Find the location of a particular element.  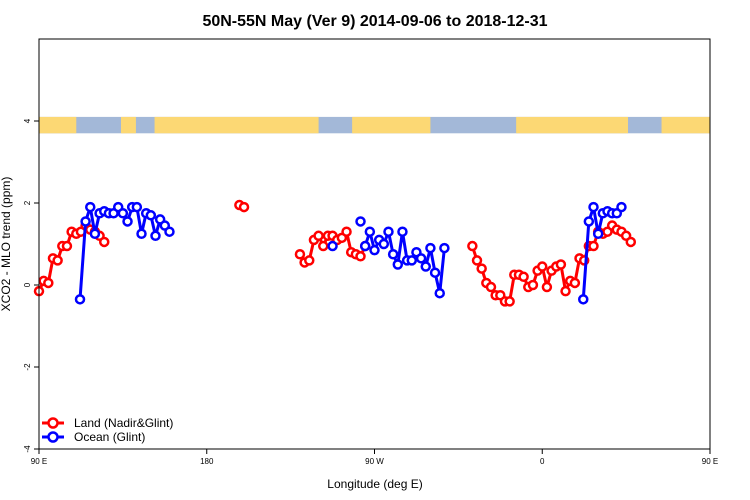

legend: Land (Nadir&Glint) Ocean (Glint) is located at coordinates (107, 430).